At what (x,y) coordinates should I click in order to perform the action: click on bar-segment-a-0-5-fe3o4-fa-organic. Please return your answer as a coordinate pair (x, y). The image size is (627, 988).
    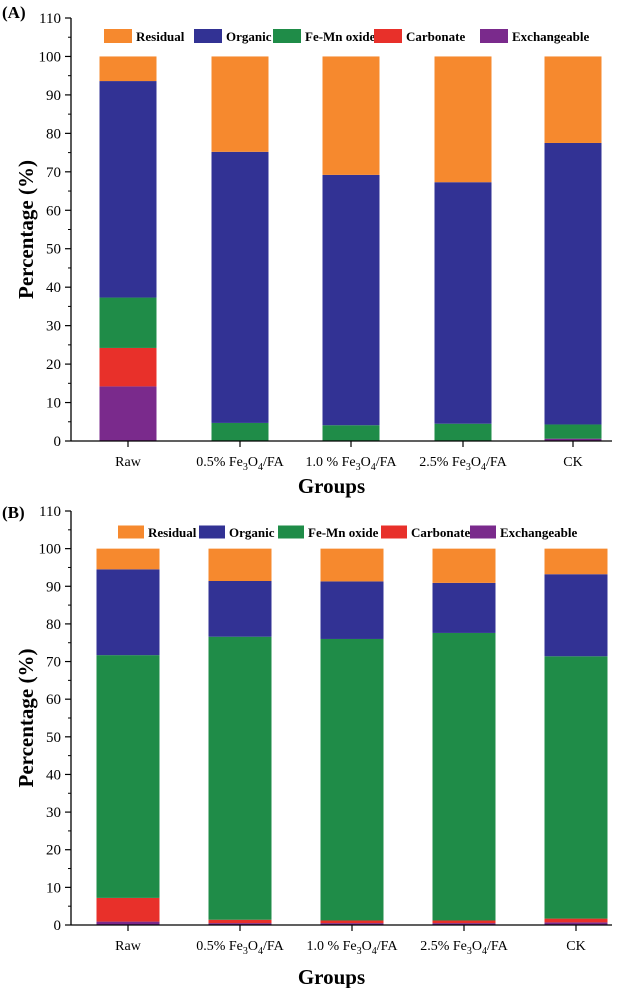
    Looking at the image, I should click on (240, 287).